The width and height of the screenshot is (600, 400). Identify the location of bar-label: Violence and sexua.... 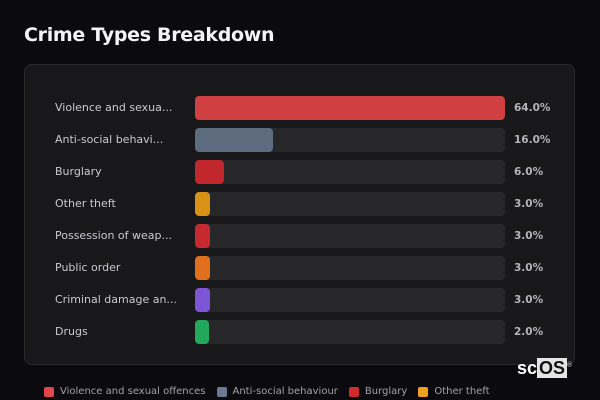
(114, 107).